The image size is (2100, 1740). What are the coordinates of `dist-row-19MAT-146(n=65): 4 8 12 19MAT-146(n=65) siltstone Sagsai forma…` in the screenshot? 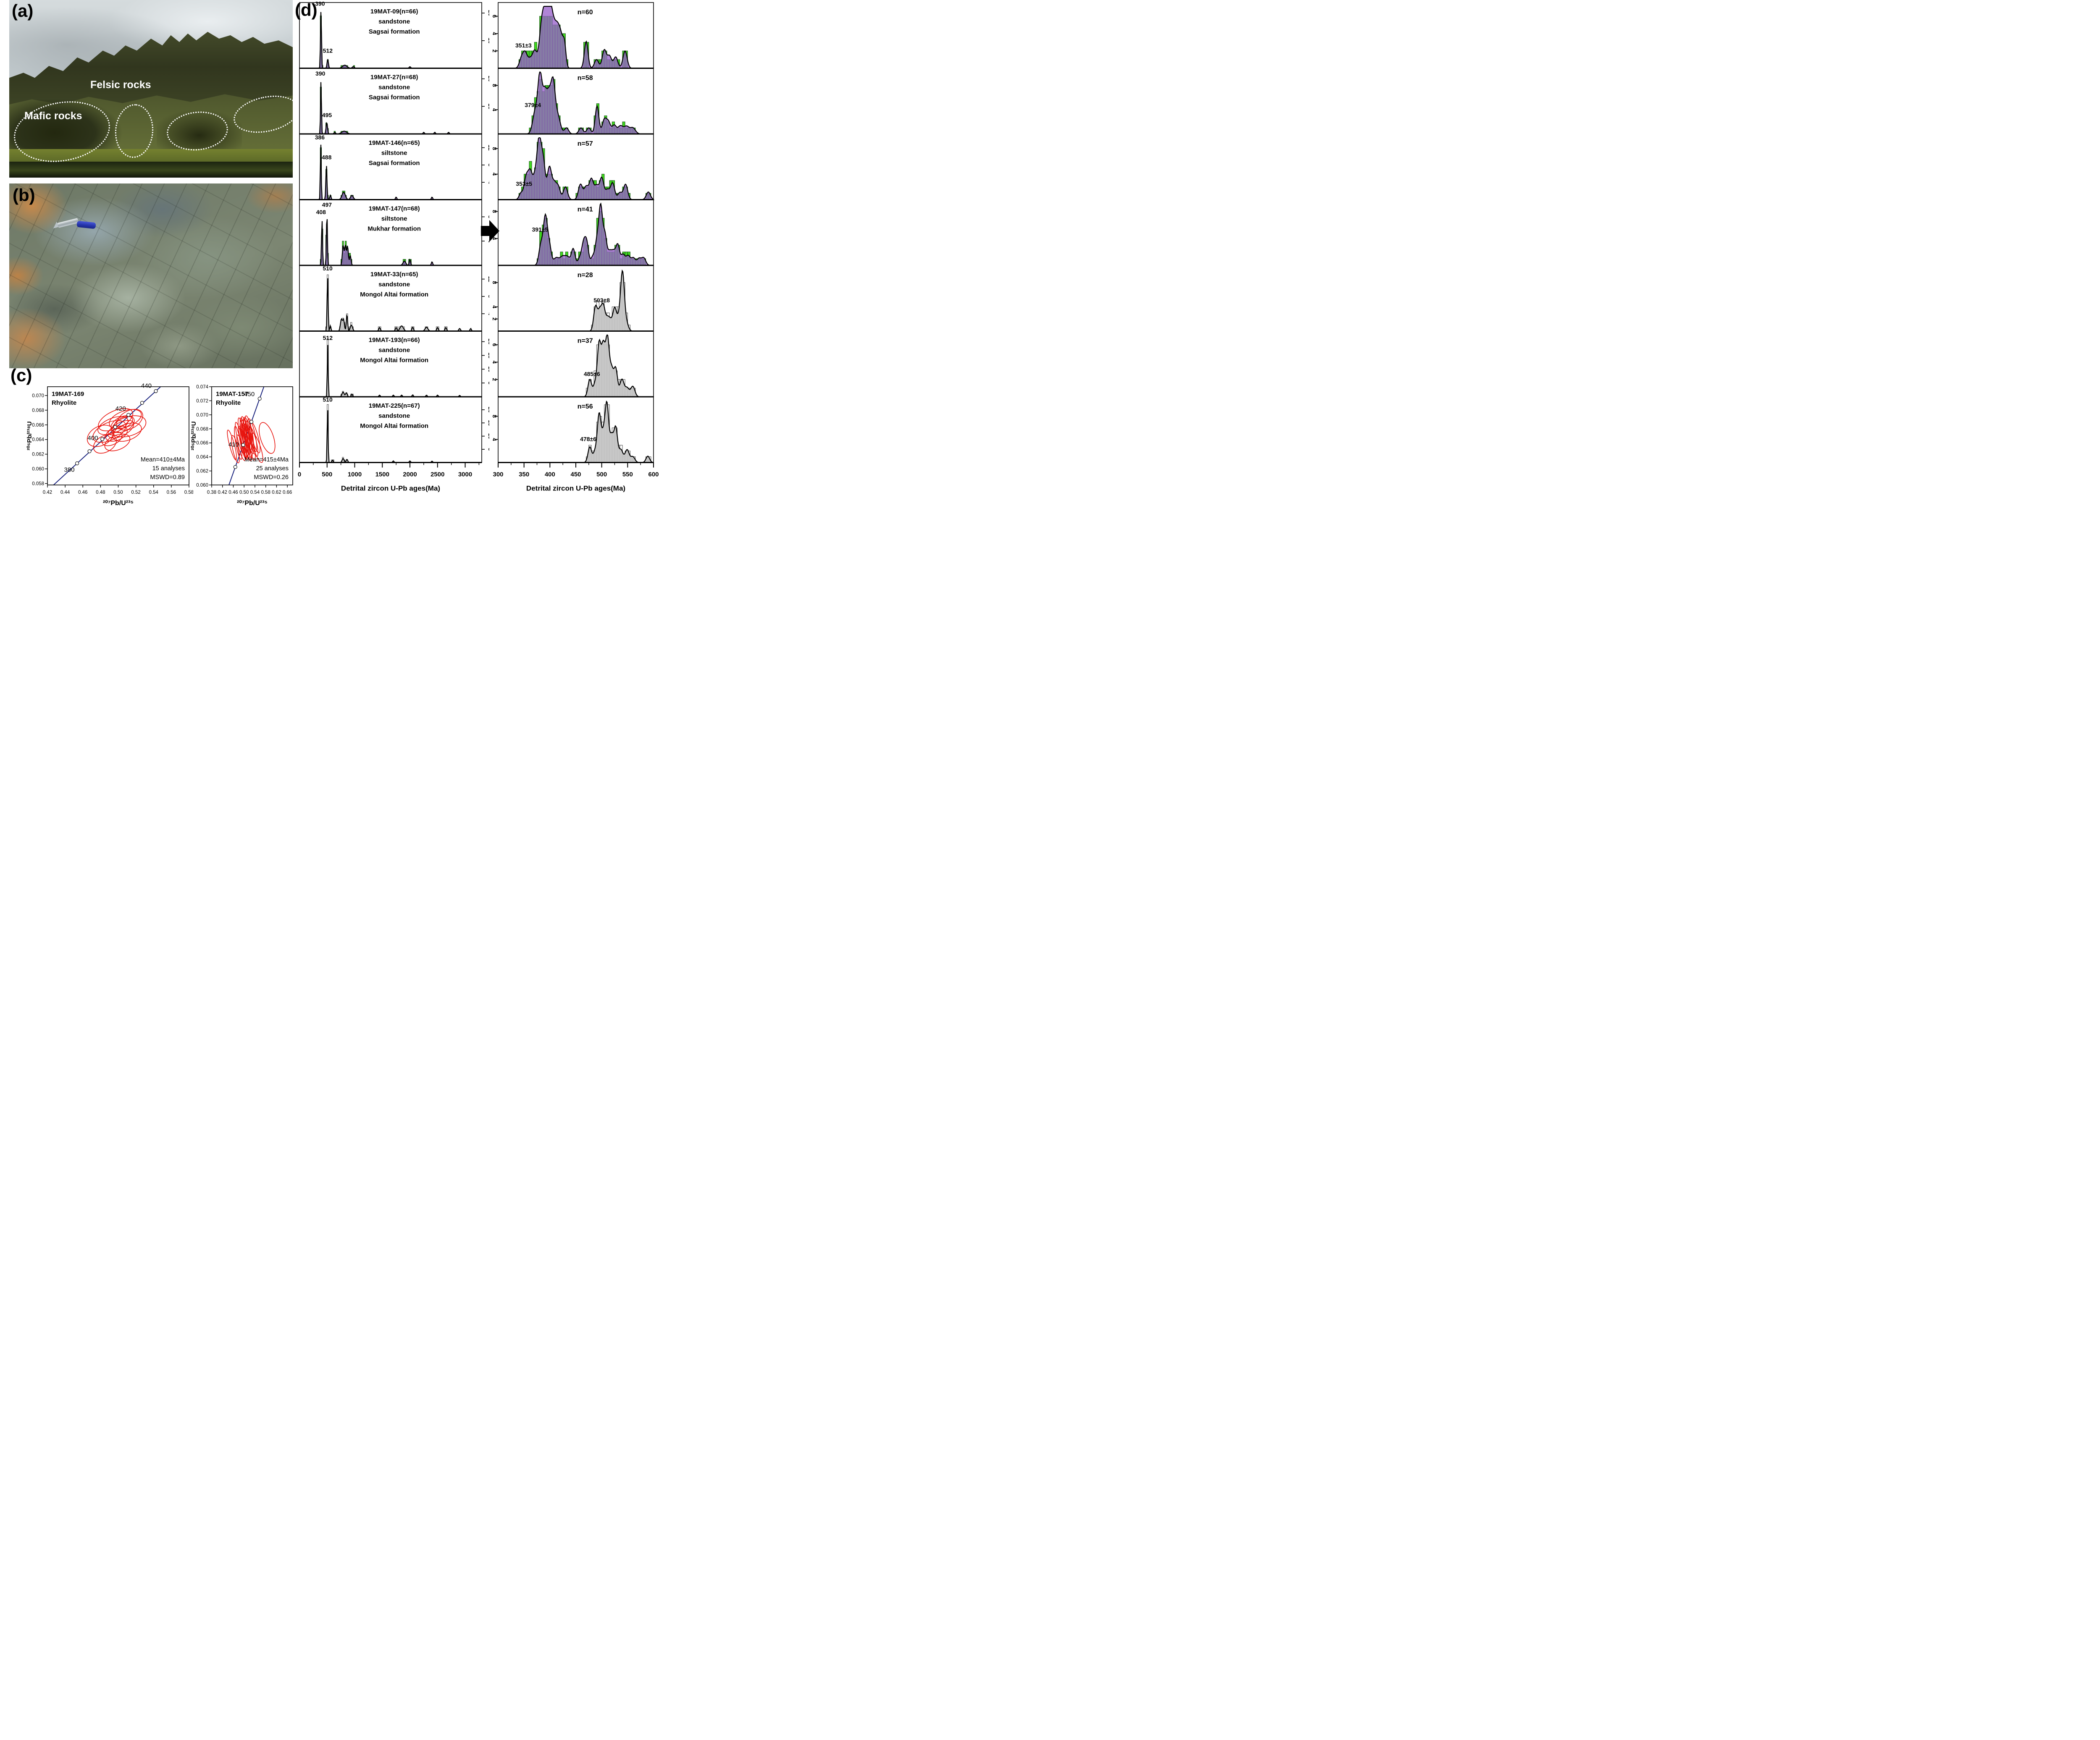 It's located at (394, 167).